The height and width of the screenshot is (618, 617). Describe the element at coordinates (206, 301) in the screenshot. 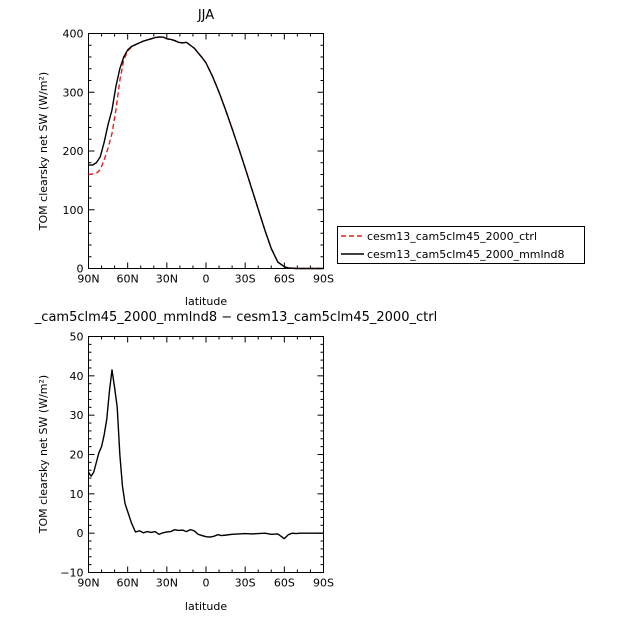

I see `top-chart-x-axis-label: latitude` at that location.